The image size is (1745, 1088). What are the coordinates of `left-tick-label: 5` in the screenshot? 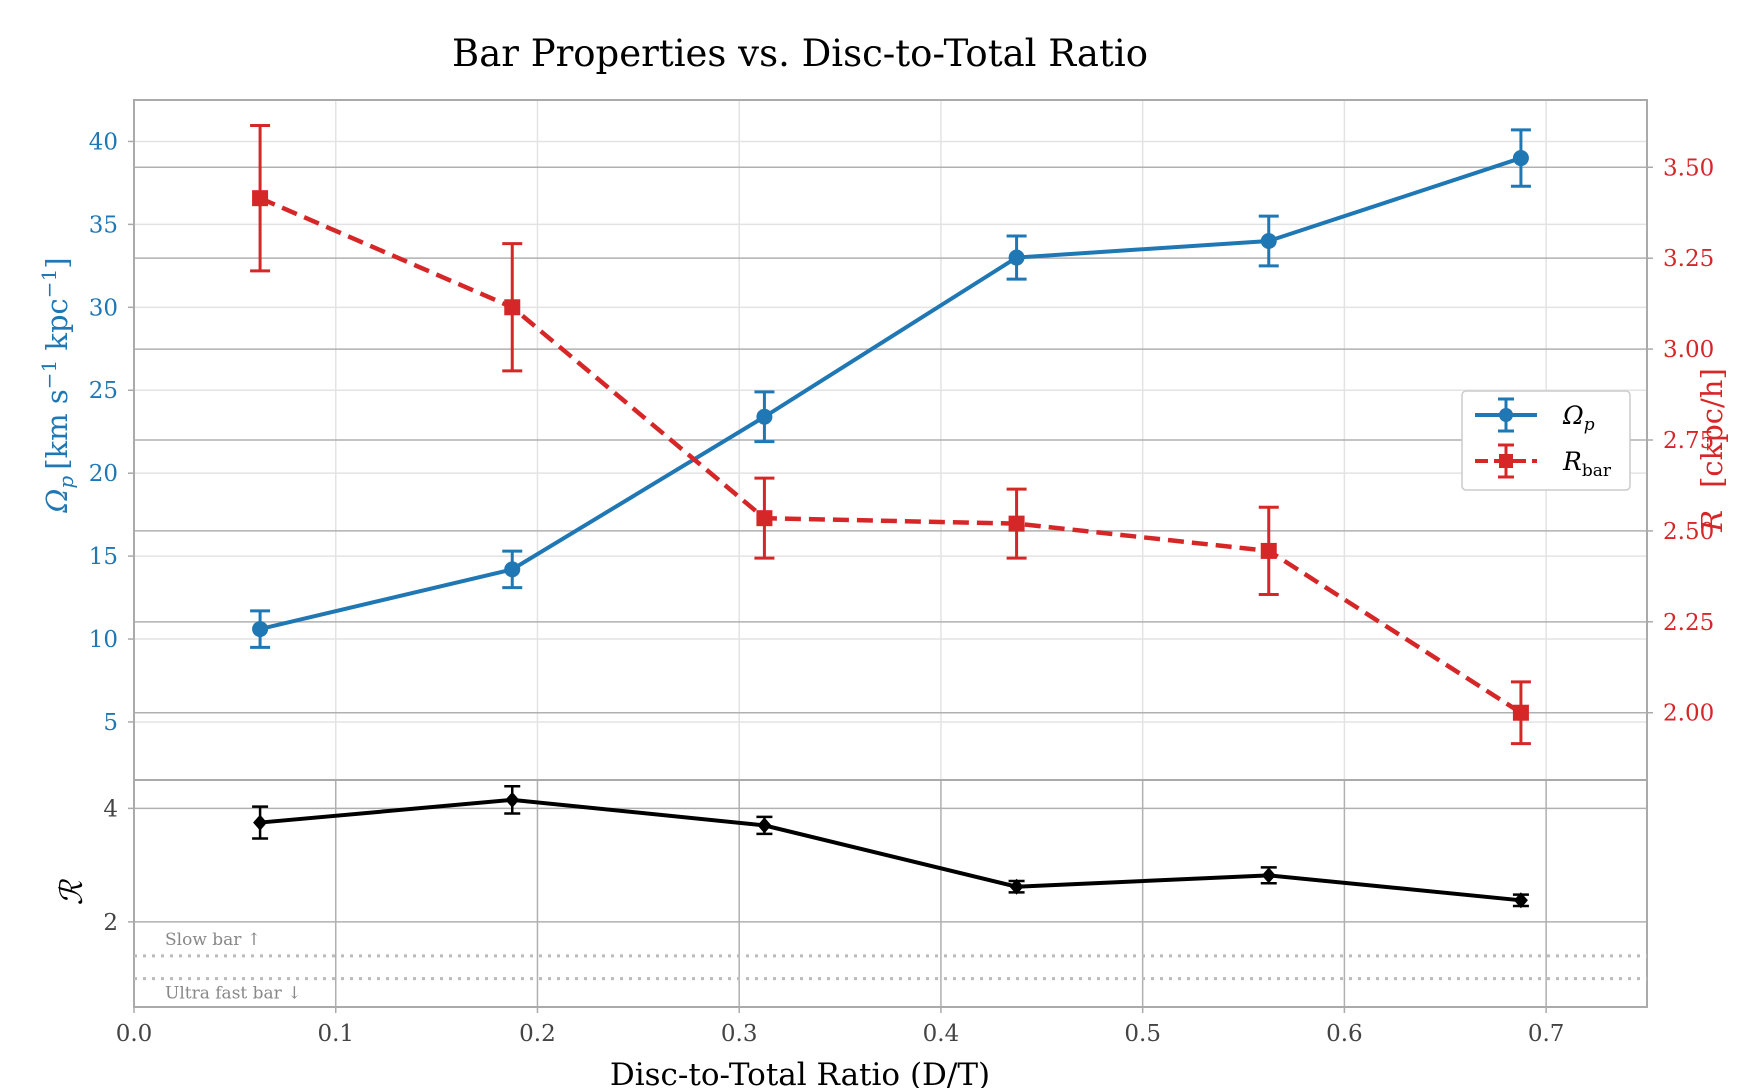 It's located at (110, 723).